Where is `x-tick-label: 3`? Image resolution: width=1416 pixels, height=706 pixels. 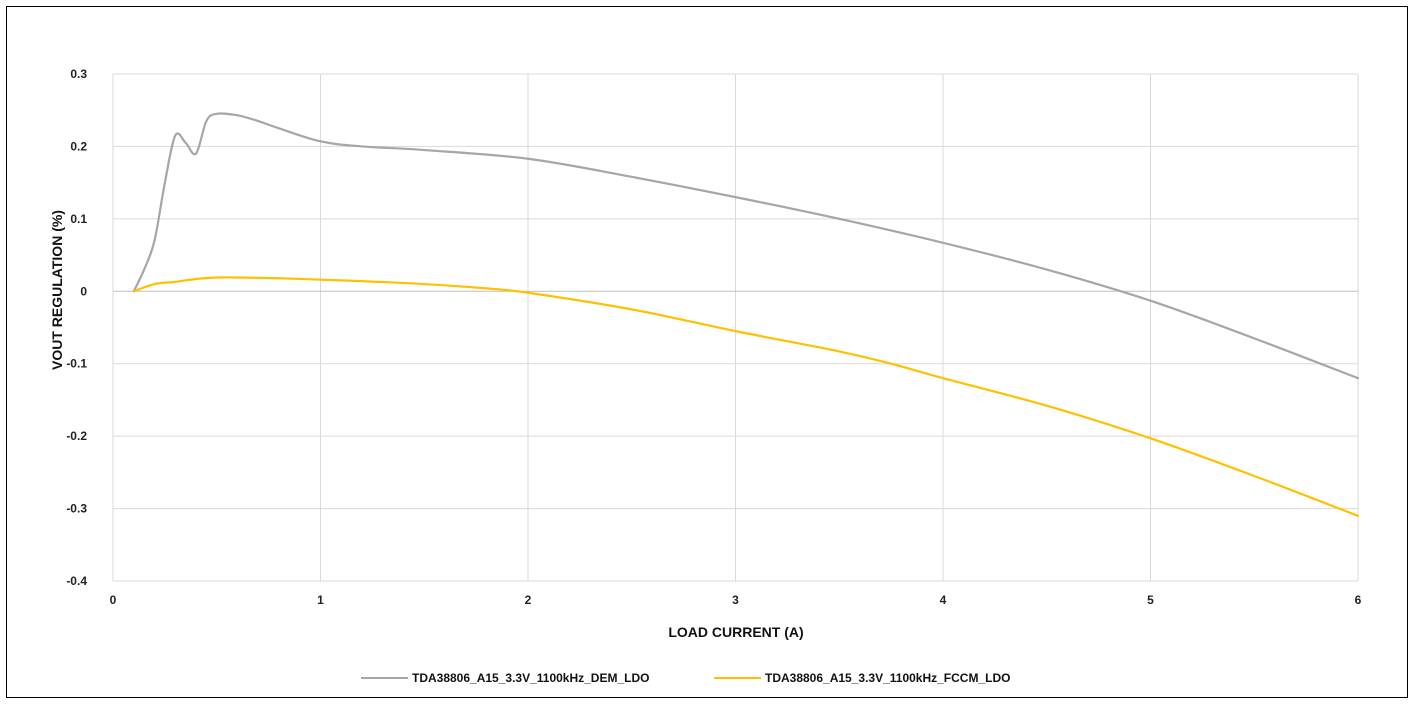 x-tick-label: 3 is located at coordinates (735, 600).